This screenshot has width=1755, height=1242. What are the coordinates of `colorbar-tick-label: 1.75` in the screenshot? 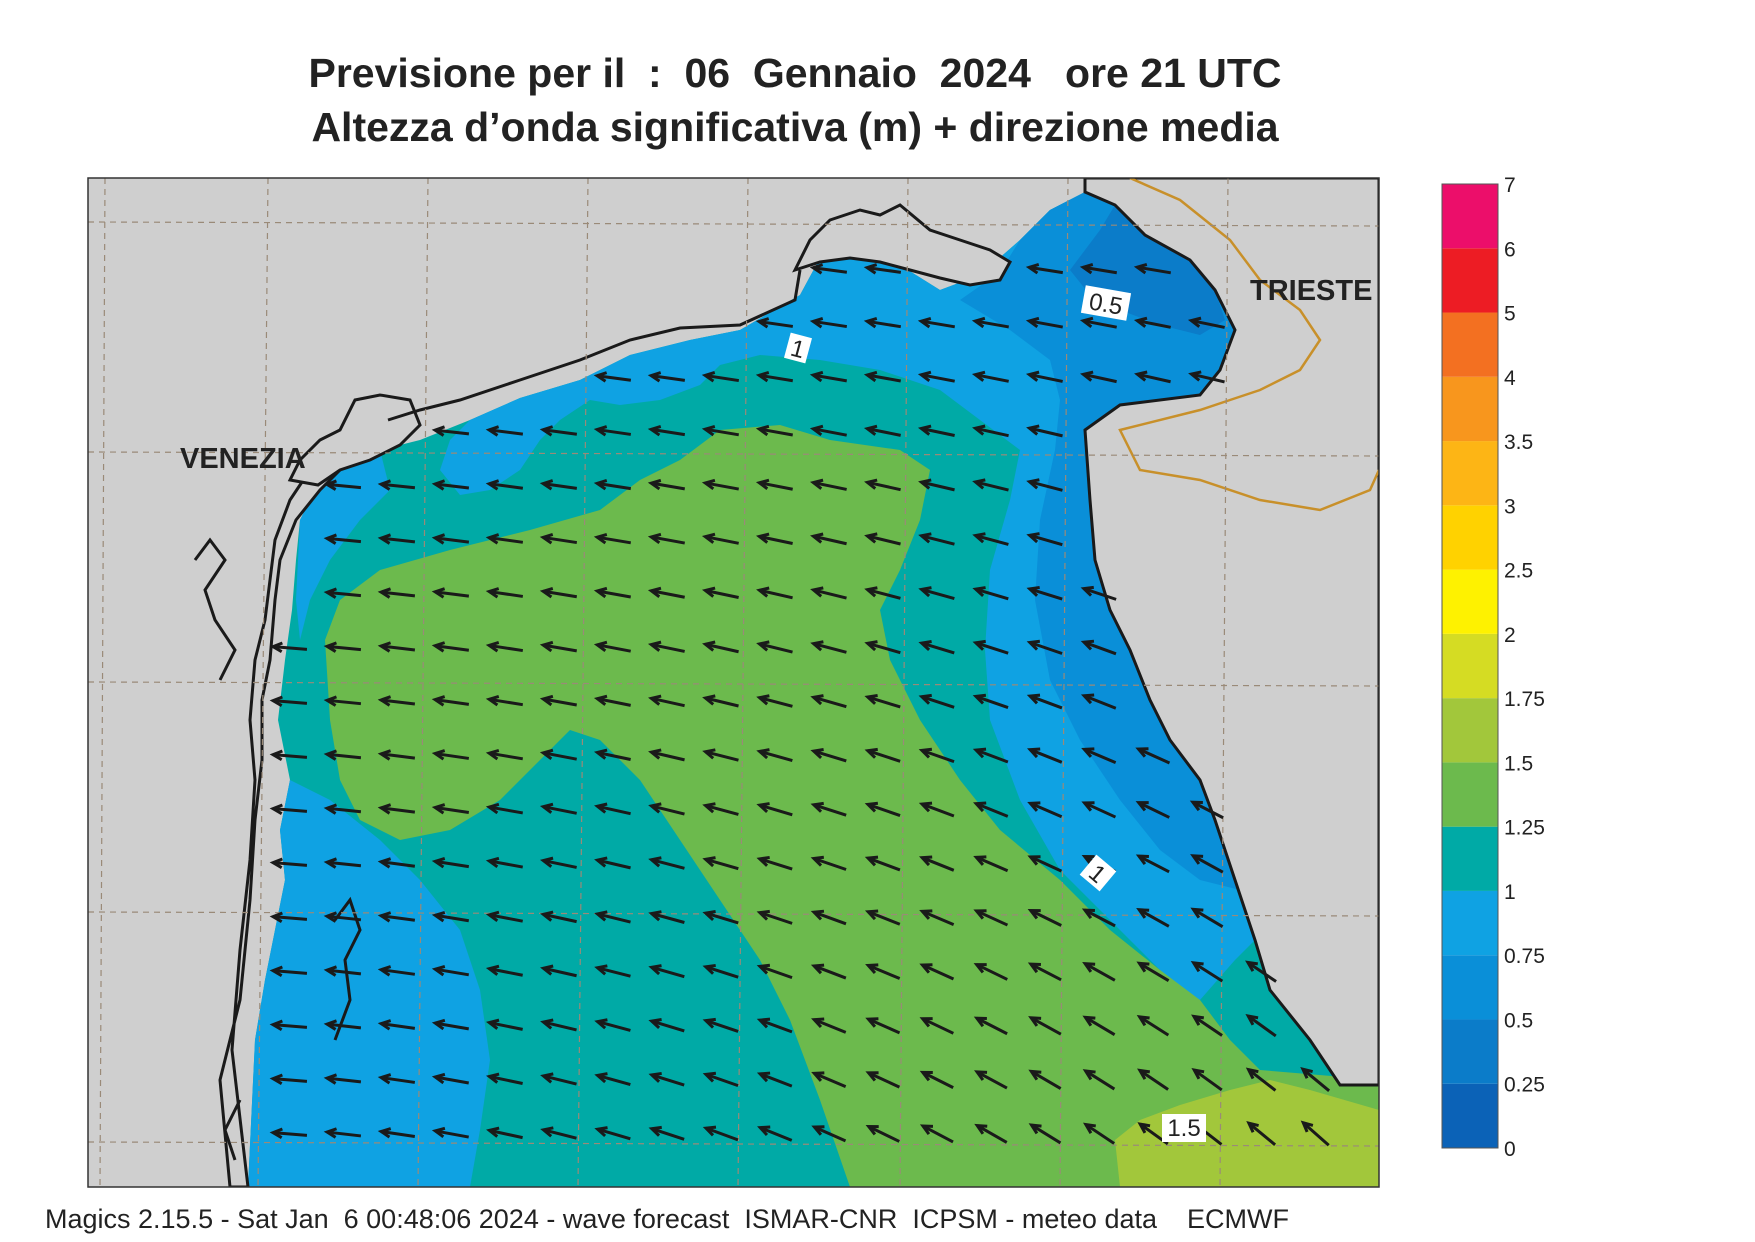 It's located at (1524, 699).